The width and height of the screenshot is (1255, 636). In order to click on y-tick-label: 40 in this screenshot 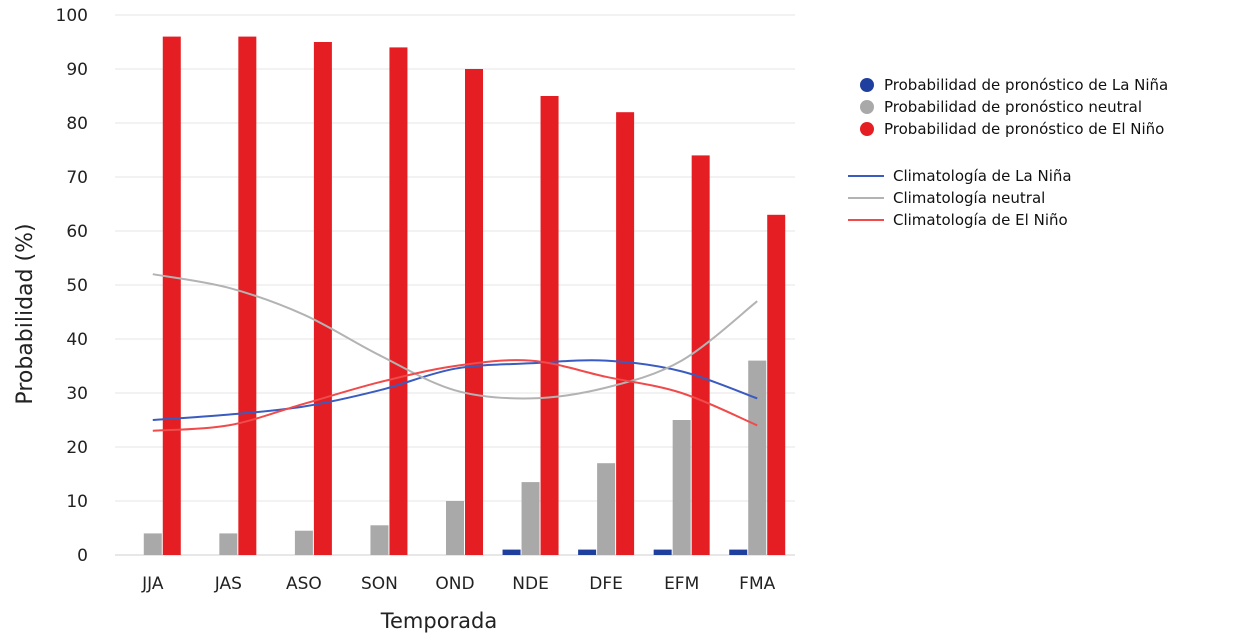, I will do `click(77, 340)`.